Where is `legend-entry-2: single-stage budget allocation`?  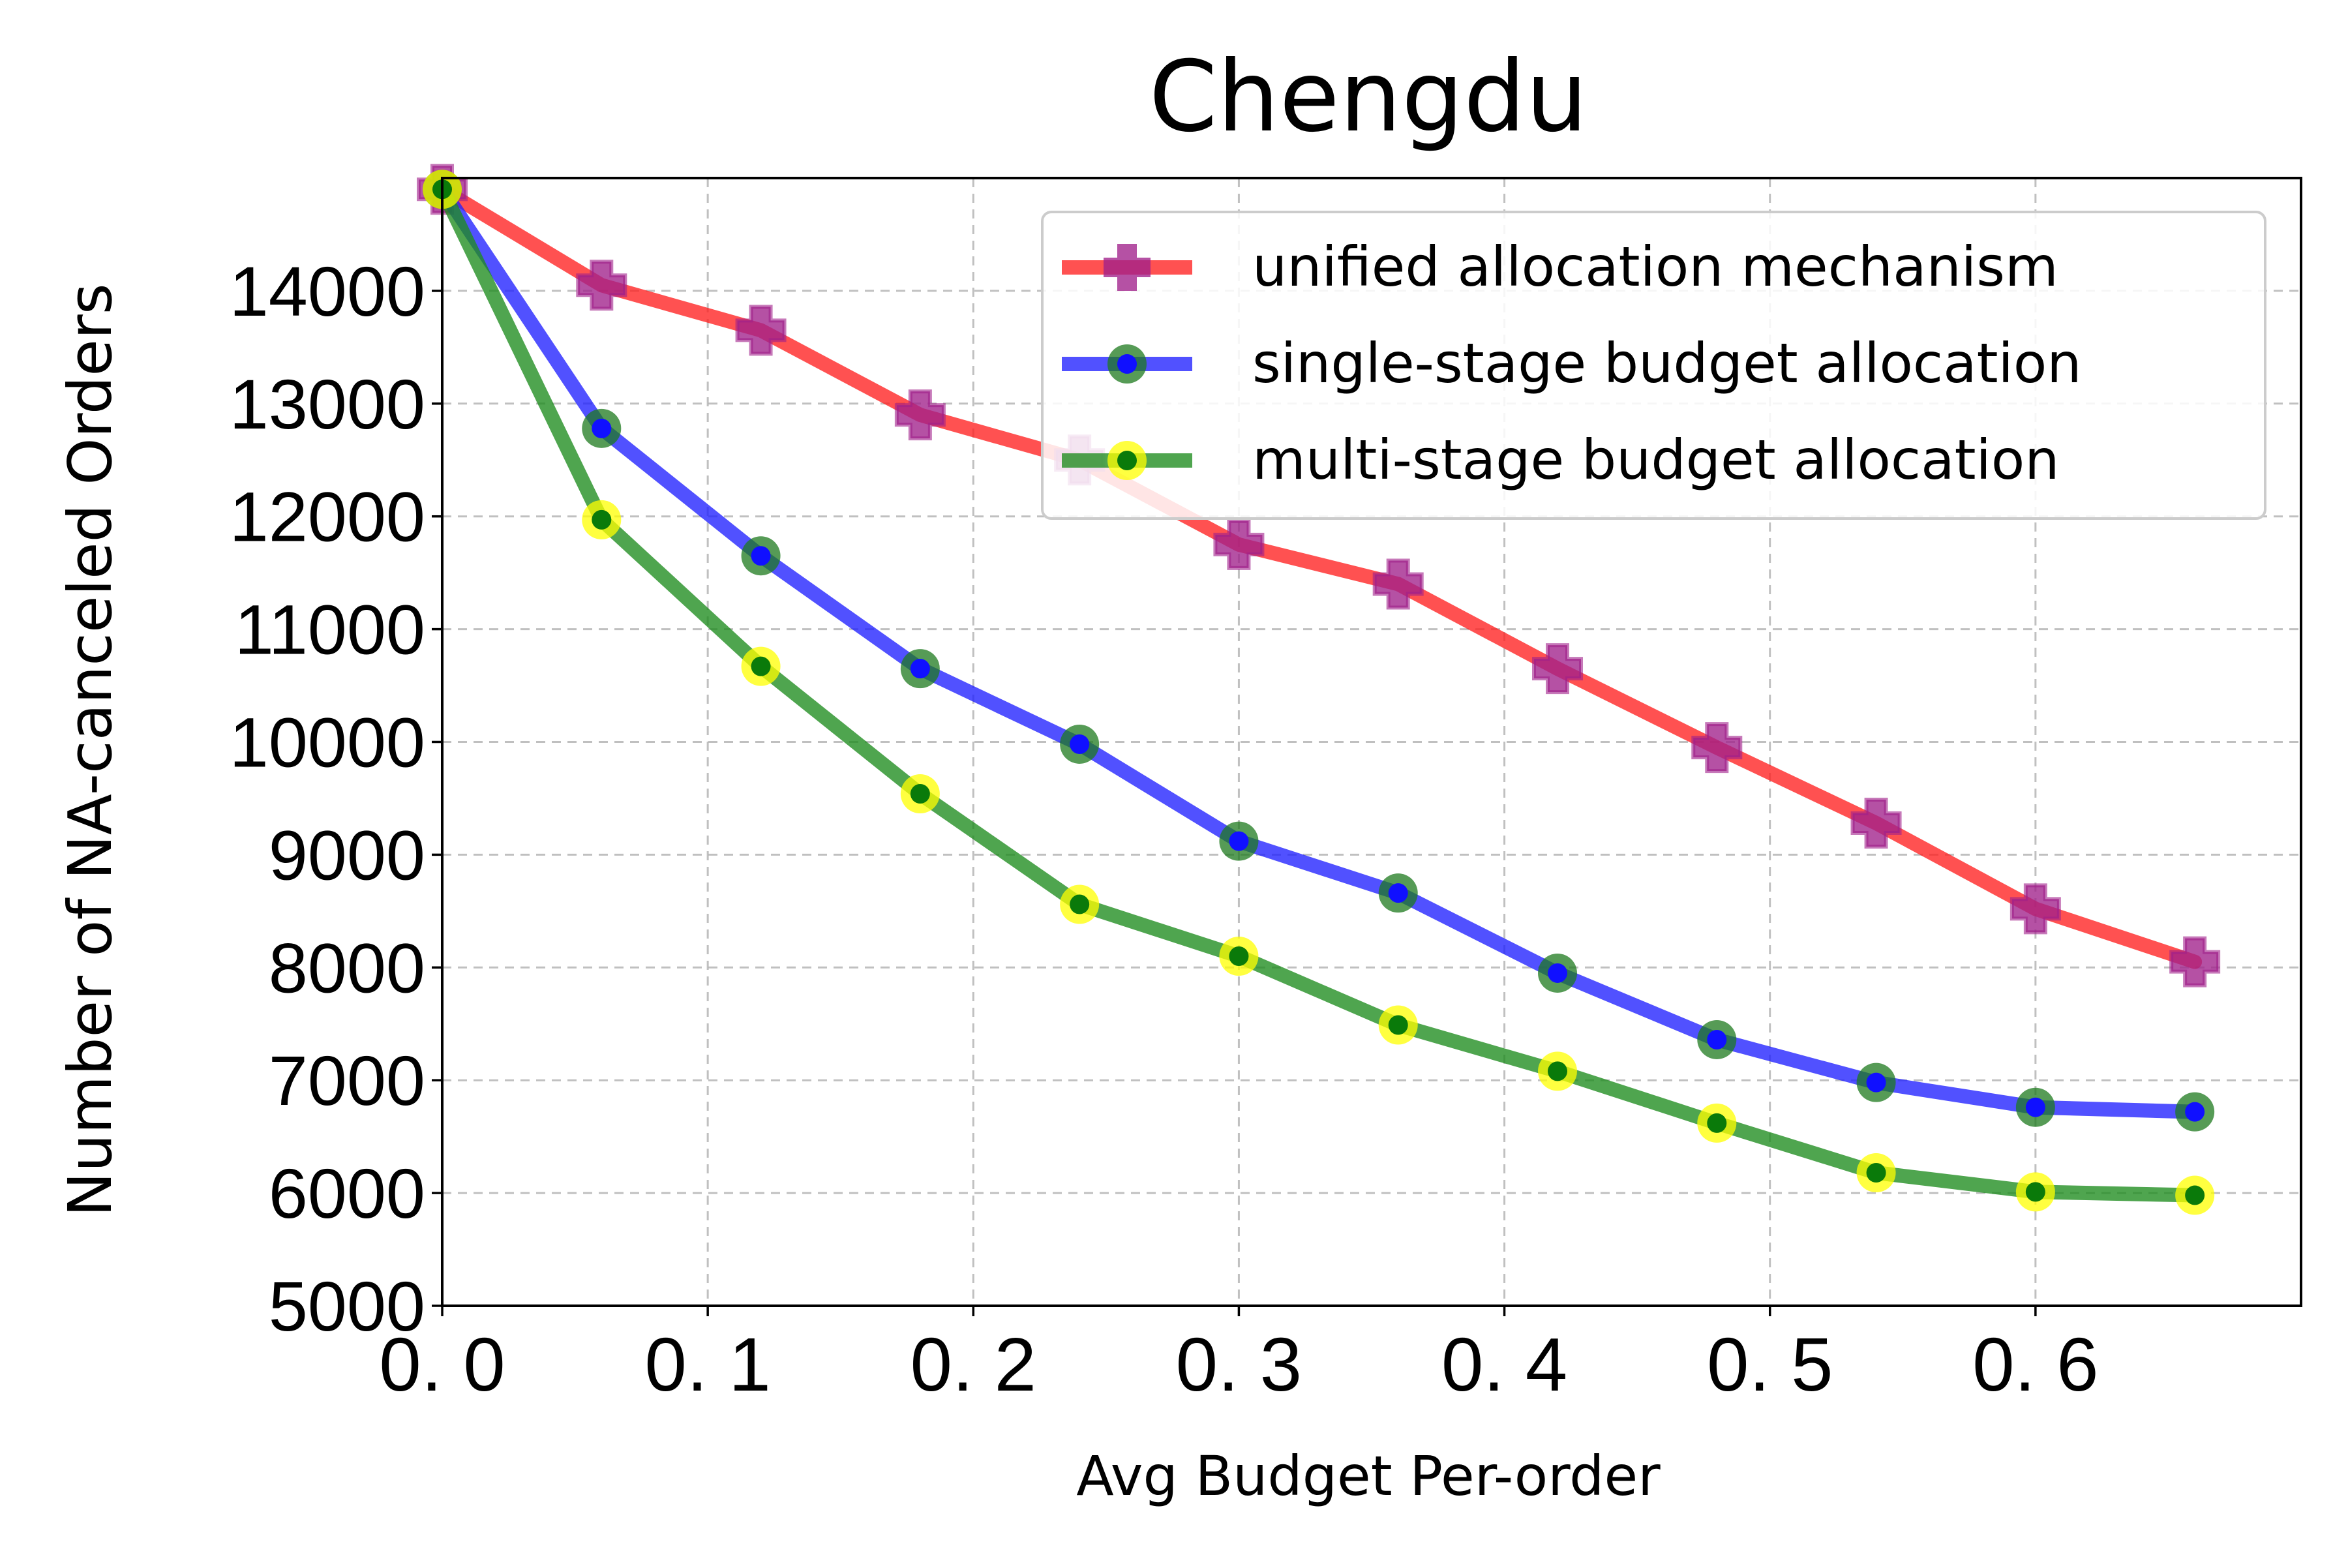
legend-entry-2: single-stage budget allocation is located at coordinates (1572, 363).